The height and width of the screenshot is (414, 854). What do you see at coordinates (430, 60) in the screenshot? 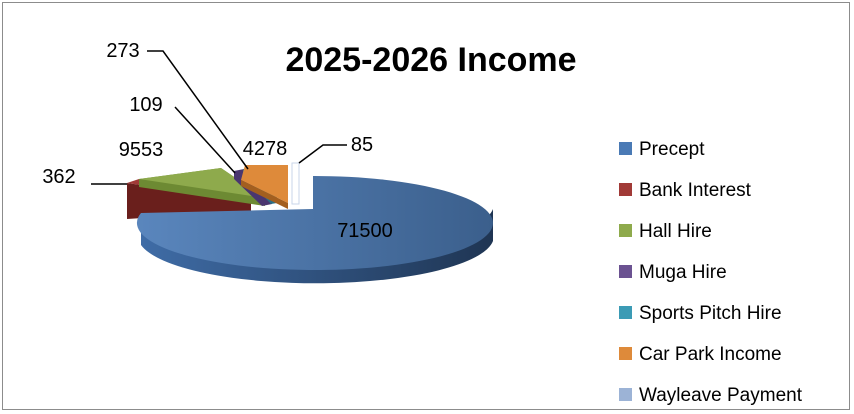
I see `chart-title: 2025-2026 Income` at bounding box center [430, 60].